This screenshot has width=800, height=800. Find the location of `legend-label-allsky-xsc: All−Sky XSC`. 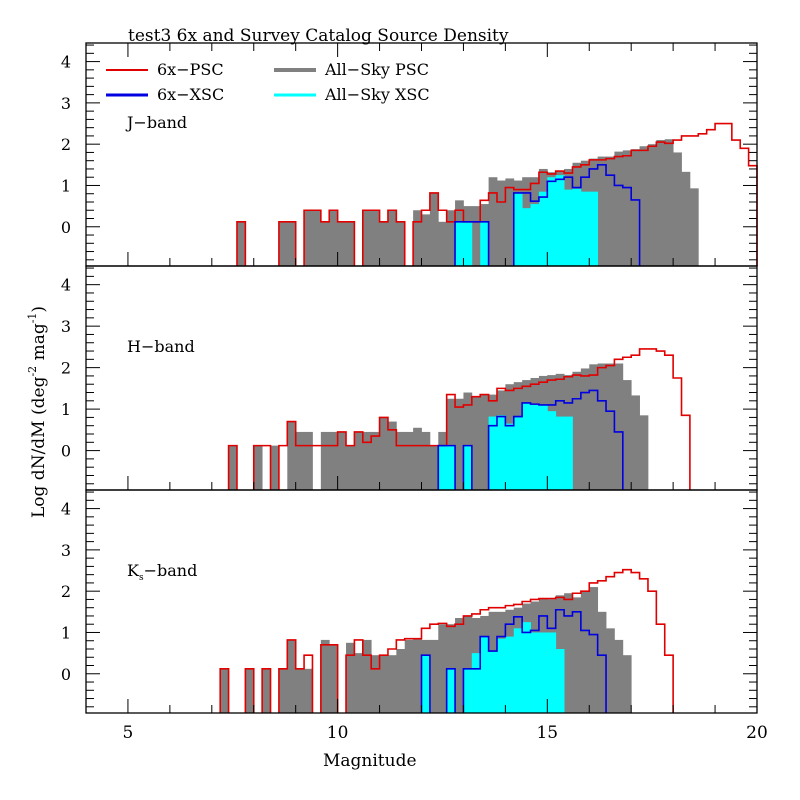

legend-label-allsky-xsc: All−Sky XSC is located at coordinates (377, 94).